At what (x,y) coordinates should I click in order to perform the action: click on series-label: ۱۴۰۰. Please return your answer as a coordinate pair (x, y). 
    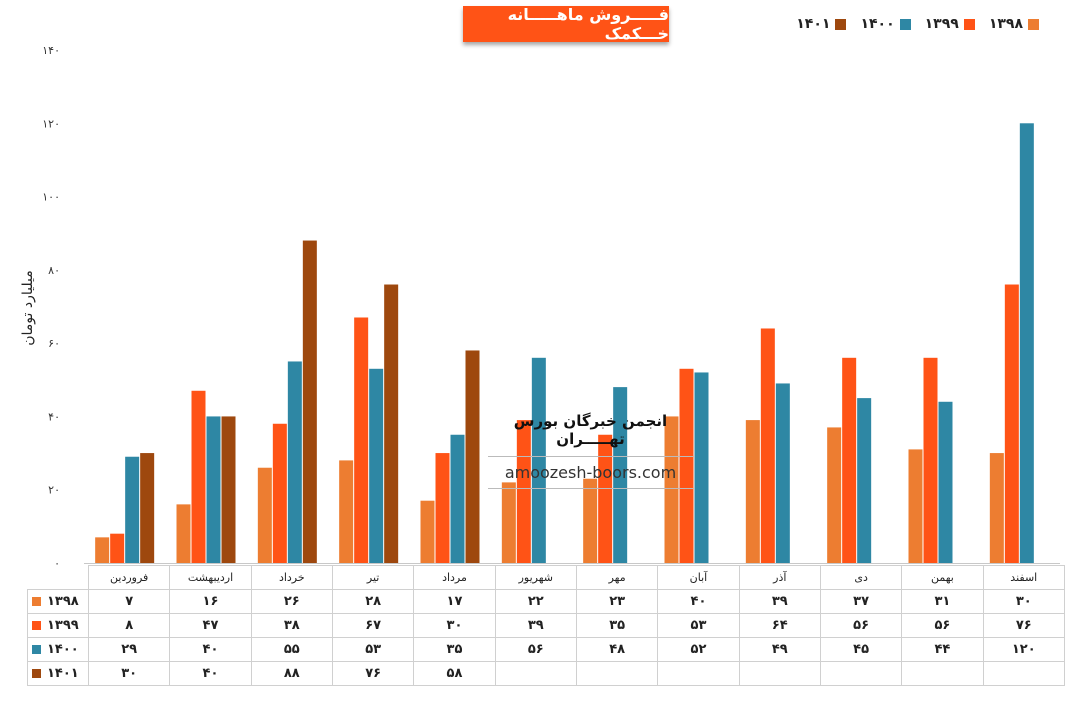
    Looking at the image, I should click on (58, 649).